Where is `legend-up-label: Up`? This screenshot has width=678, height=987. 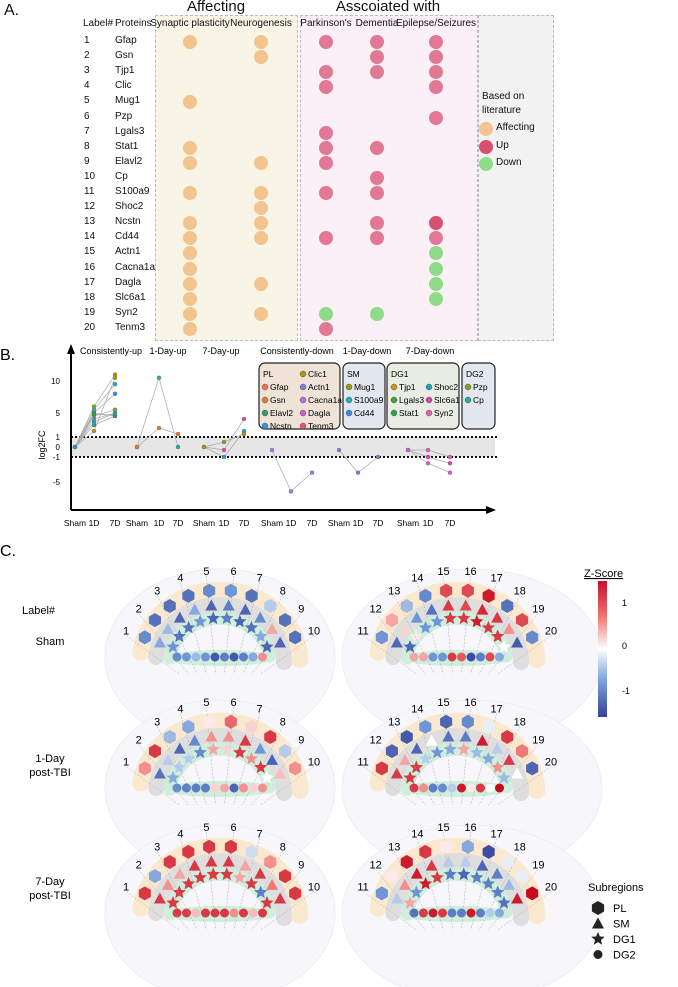
legend-up-label: Up is located at coordinates (502, 145).